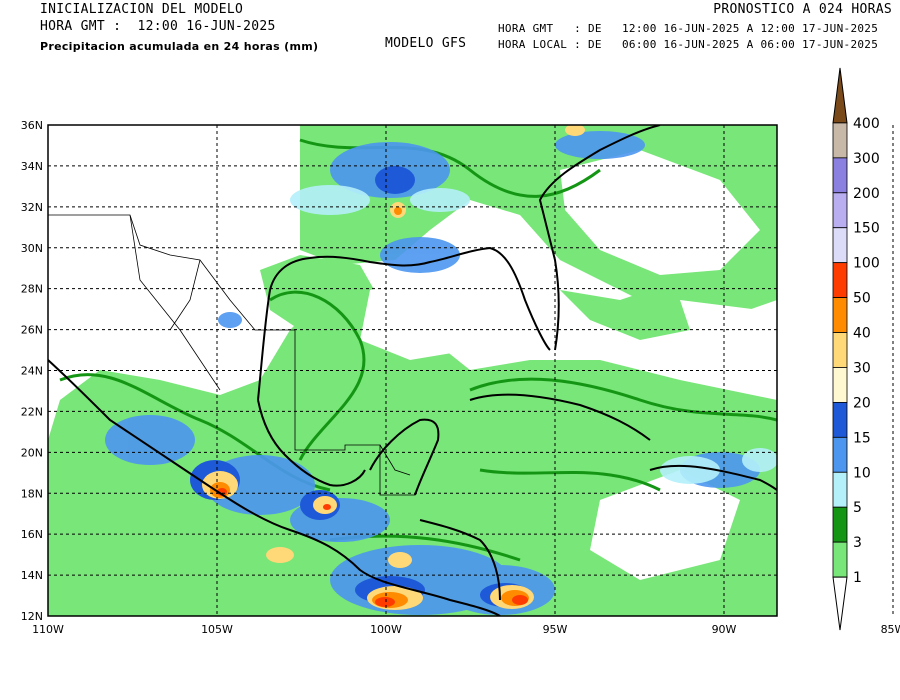 The width and height of the screenshot is (900, 700). I want to click on colorbar-bottom-arrow, so click(840, 603).